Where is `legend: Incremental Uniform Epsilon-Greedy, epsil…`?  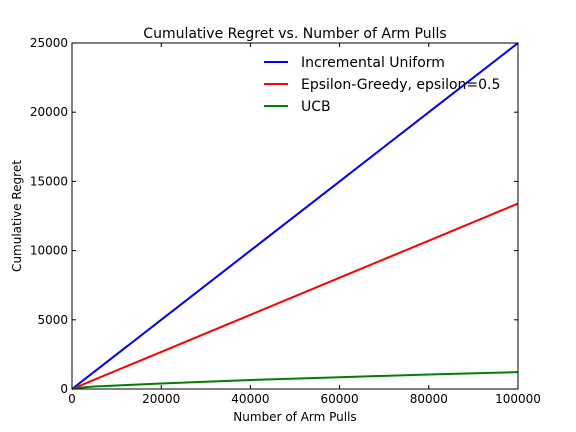 legend: Incremental Uniform Epsilon-Greedy, epsil… is located at coordinates (382, 85).